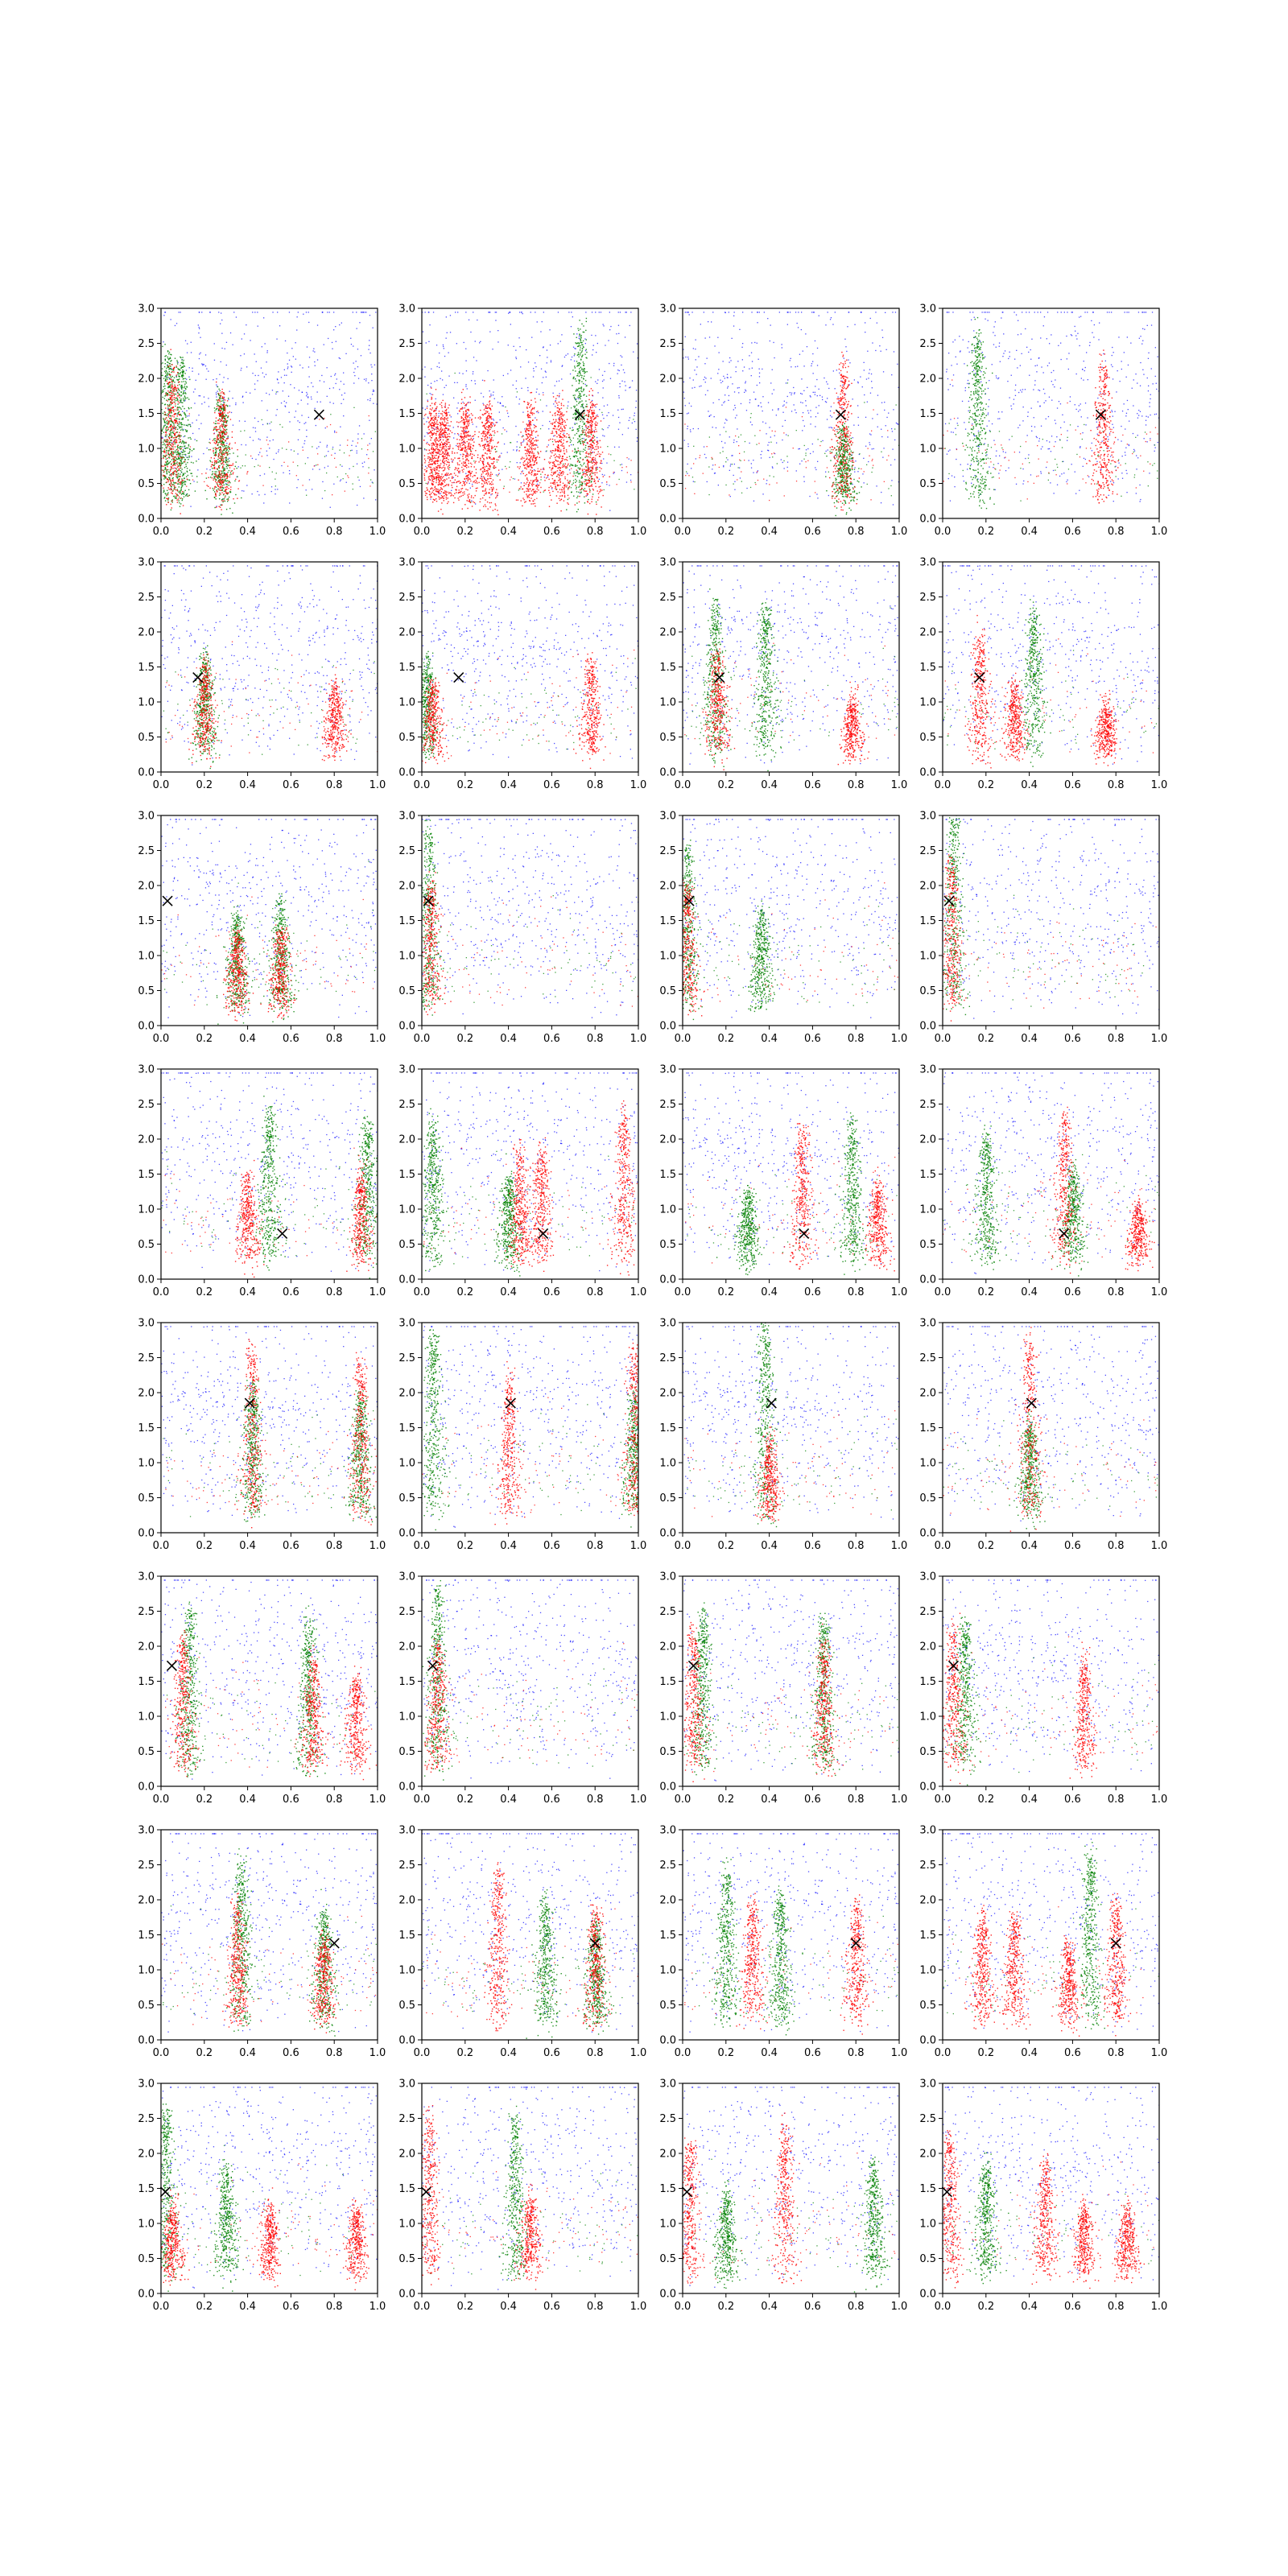  What do you see at coordinates (146, 520) in the screenshot?
I see `y-tick-label: 0.0` at bounding box center [146, 520].